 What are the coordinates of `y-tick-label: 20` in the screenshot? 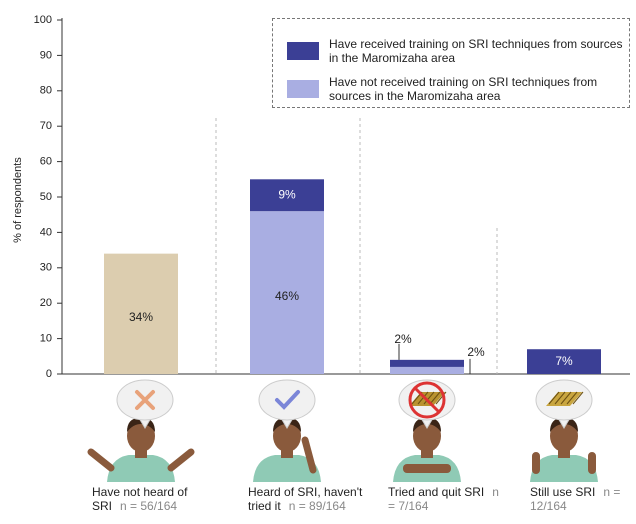 It's located at (46, 303).